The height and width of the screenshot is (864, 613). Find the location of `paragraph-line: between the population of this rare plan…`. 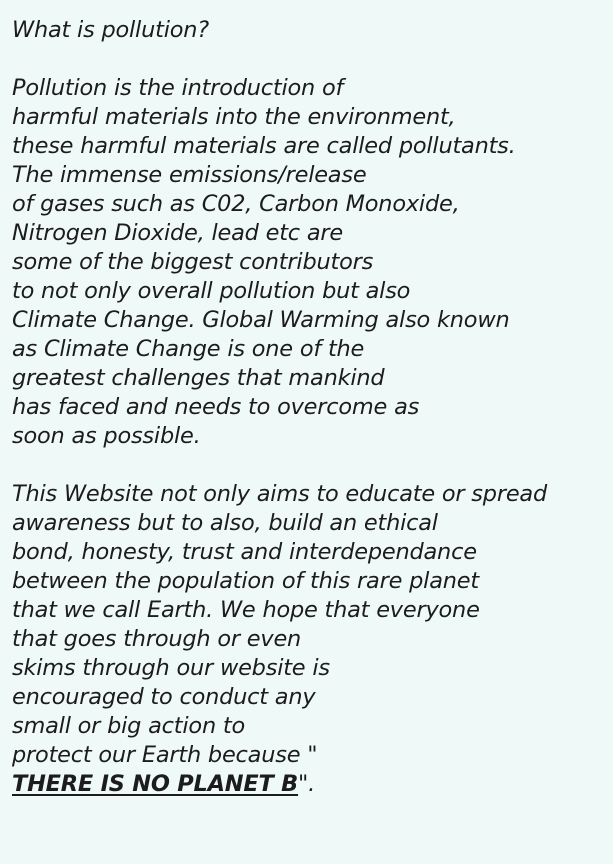

paragraph-line: between the population of this rare plan… is located at coordinates (245, 581).